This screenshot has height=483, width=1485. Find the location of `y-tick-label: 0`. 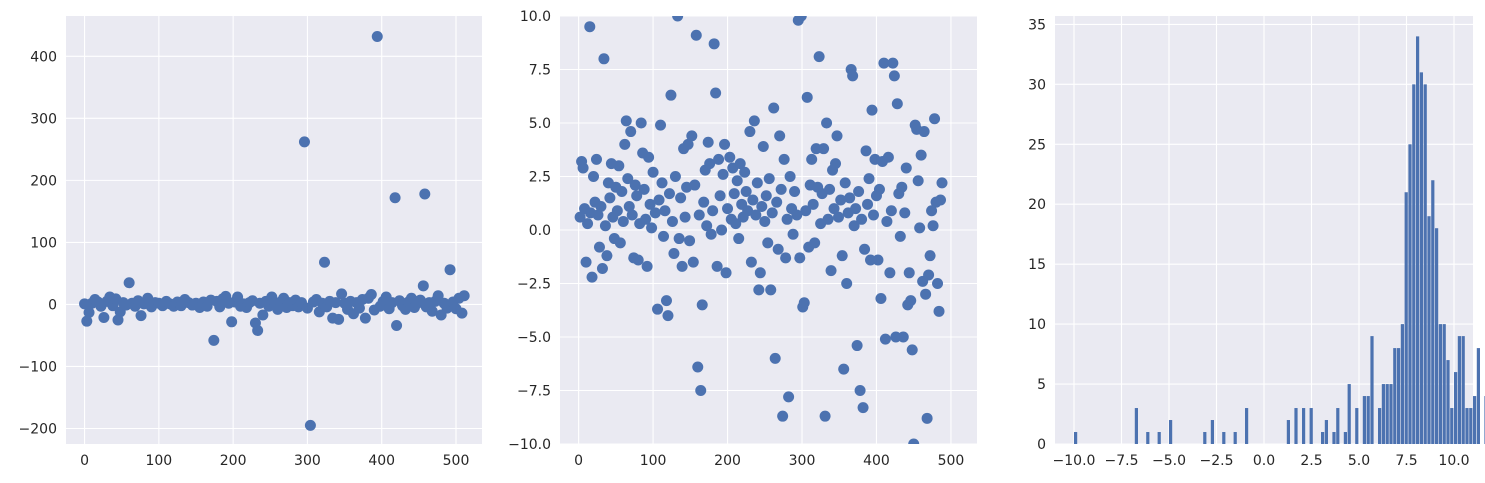

y-tick-label: 0 is located at coordinates (1041, 445).